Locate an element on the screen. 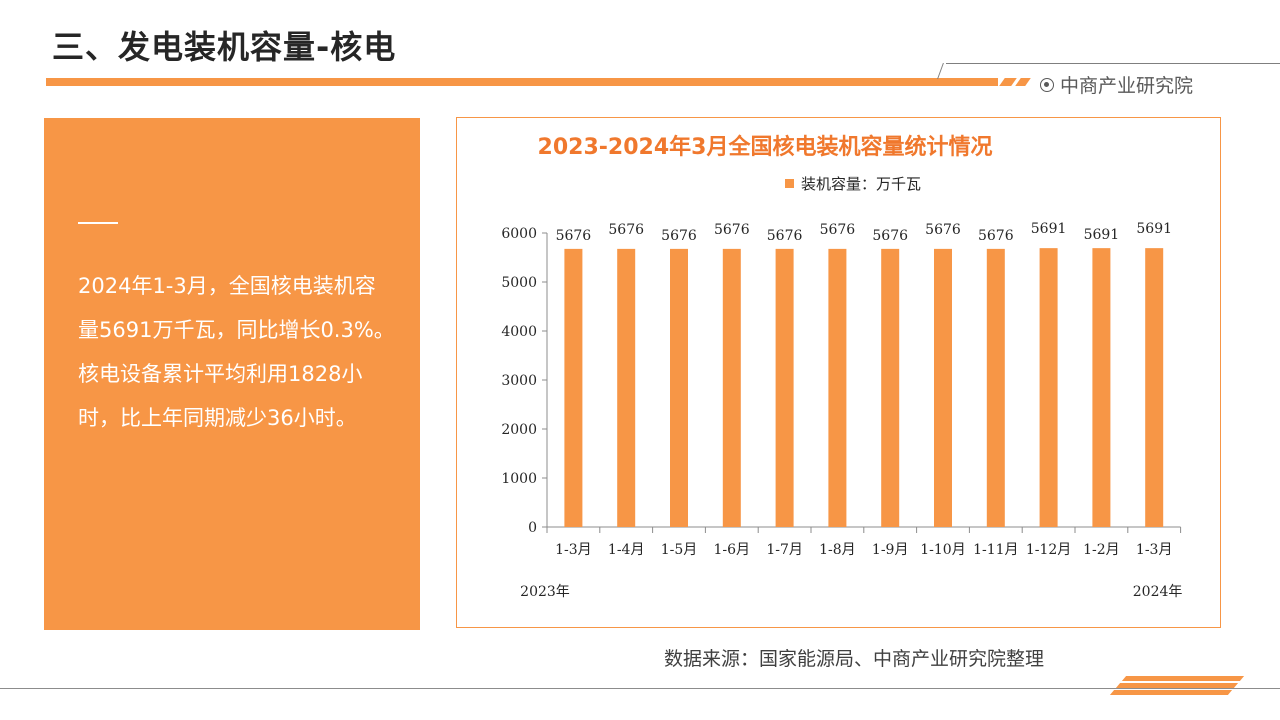  y-tick-label: 1000 is located at coordinates (519, 479).